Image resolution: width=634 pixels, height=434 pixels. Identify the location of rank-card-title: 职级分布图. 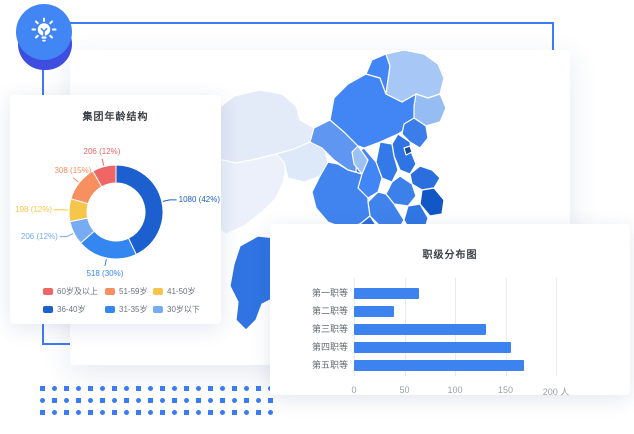
(450, 255).